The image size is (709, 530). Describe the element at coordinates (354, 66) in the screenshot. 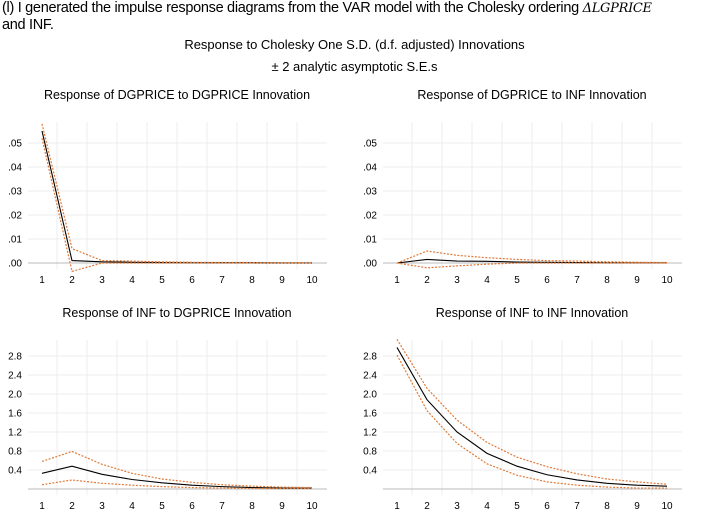

I see `figure-subtitle: ± 2 analytic asymptotic S.E.s` at that location.